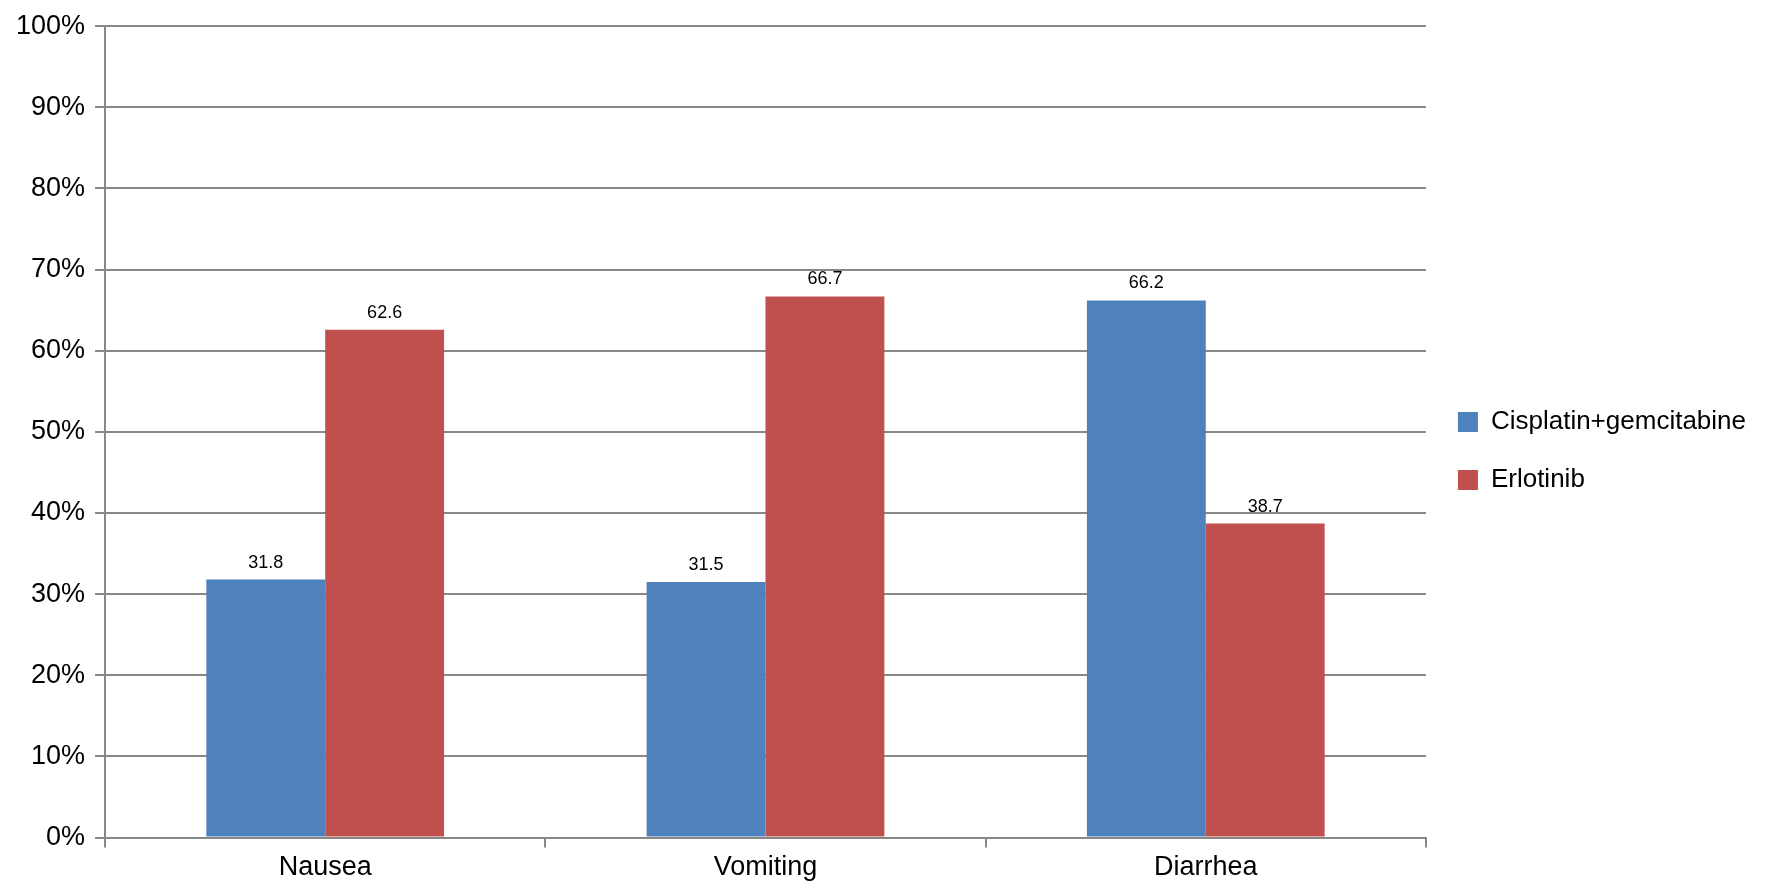 The height and width of the screenshot is (888, 1776). What do you see at coordinates (58, 754) in the screenshot?
I see `y-tick-label: 10%` at bounding box center [58, 754].